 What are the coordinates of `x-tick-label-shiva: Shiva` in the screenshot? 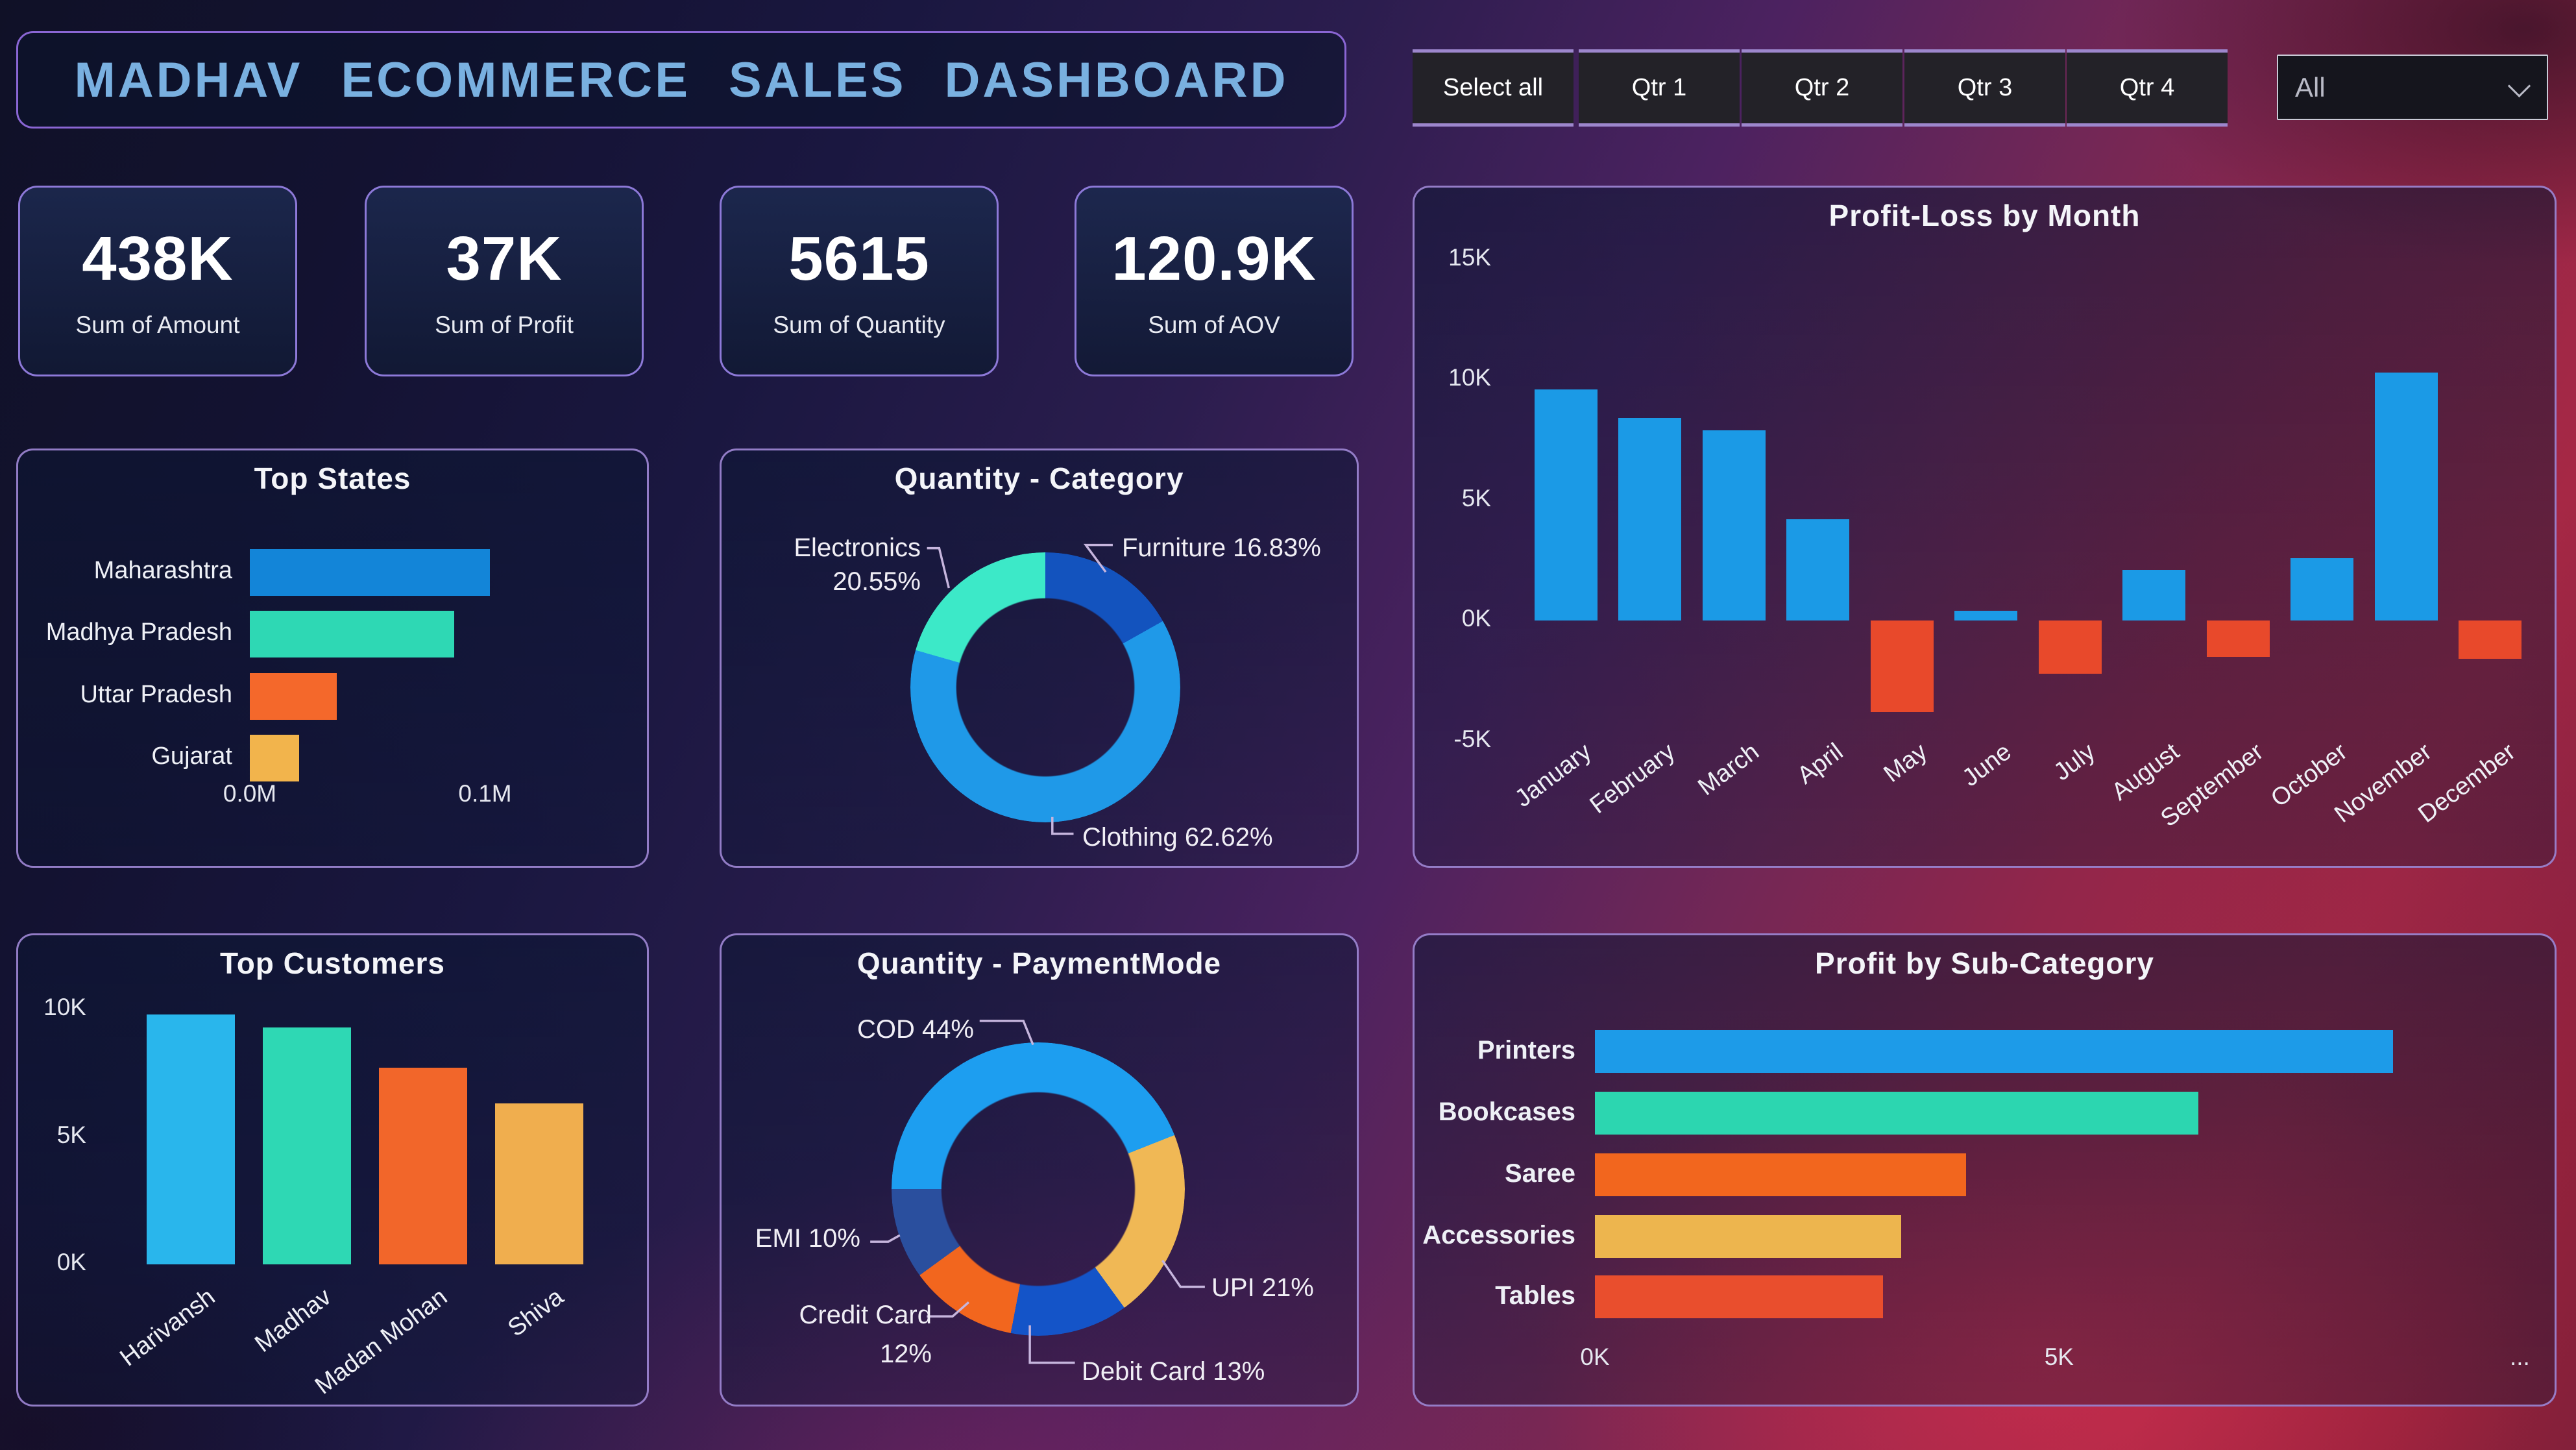 It's located at (536, 1312).